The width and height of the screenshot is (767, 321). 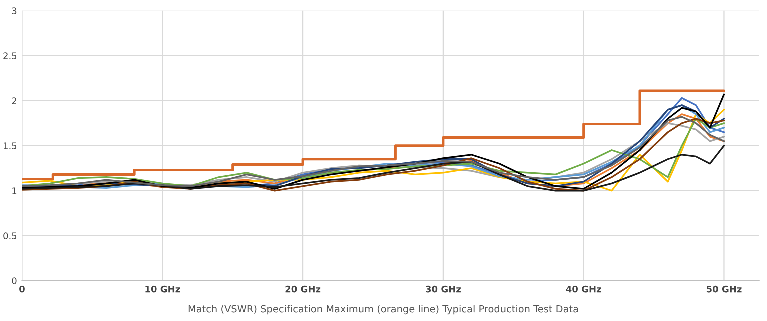 What do you see at coordinates (14, 281) in the screenshot?
I see `y-tick-label: 0` at bounding box center [14, 281].